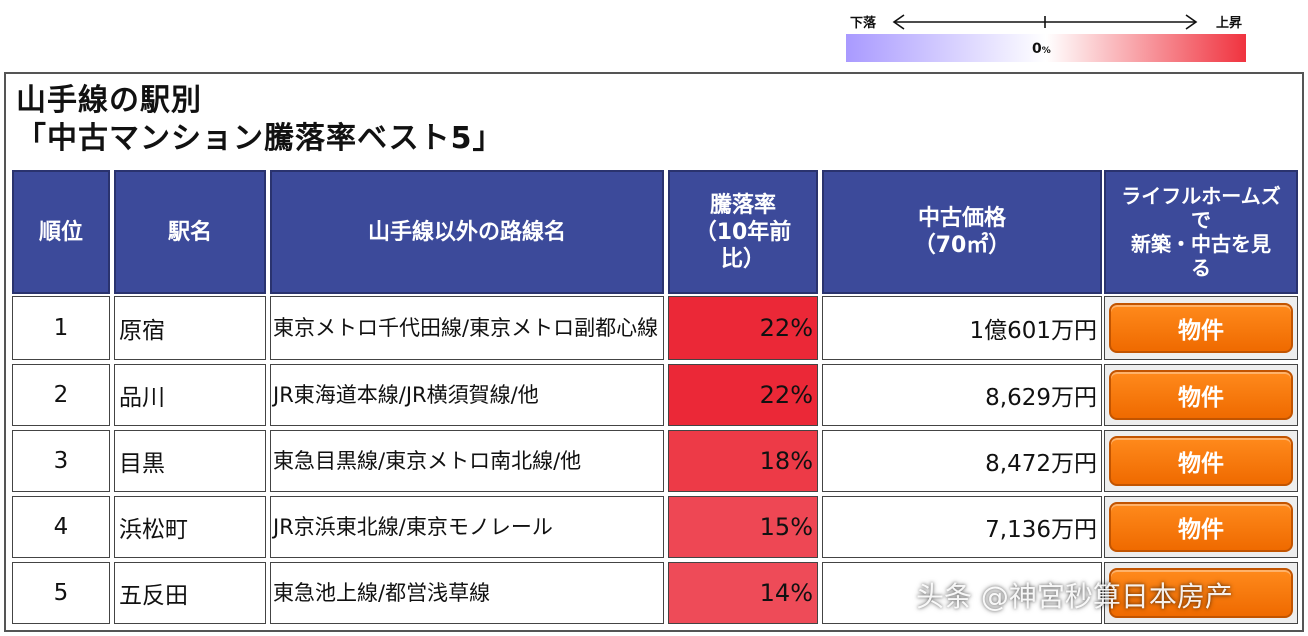 Image resolution: width=1308 pixels, height=636 pixels. Describe the element at coordinates (1228, 23) in the screenshot. I see `legend-up-label: 上昇` at that location.